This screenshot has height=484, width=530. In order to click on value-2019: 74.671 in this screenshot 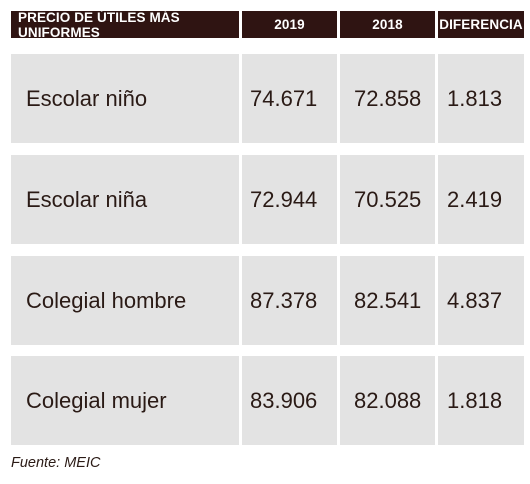, I will do `click(289, 98)`.